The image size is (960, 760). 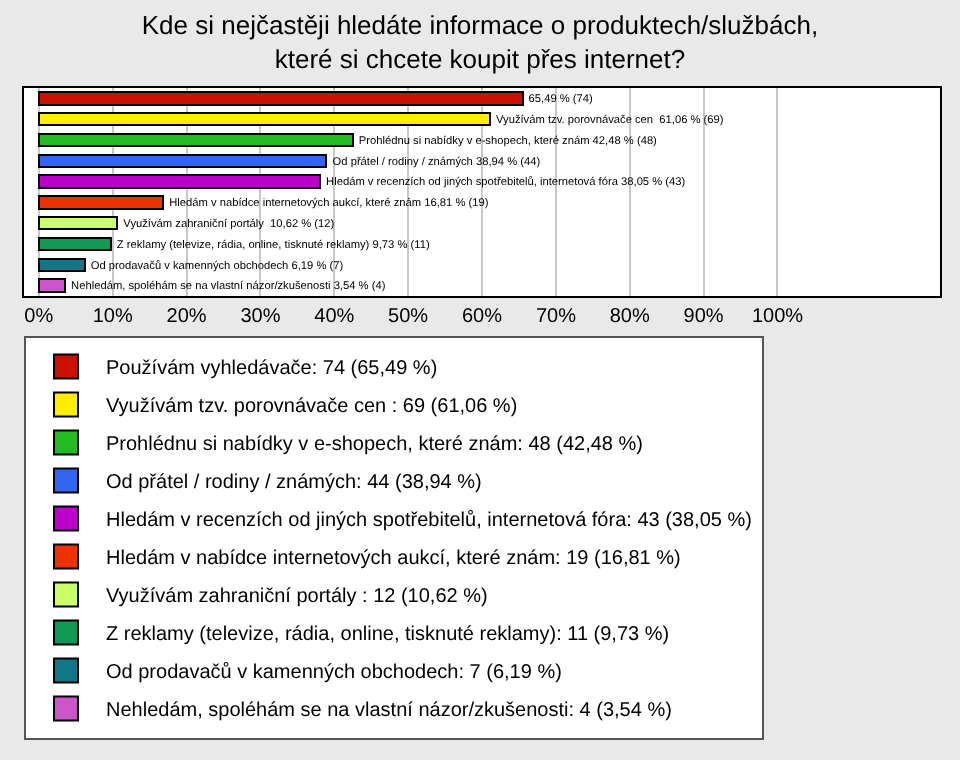 I want to click on legend-label: Prohlédnu si nabídky v e-shopech, které znám: 48 (42,48 %), so click(x=374, y=445).